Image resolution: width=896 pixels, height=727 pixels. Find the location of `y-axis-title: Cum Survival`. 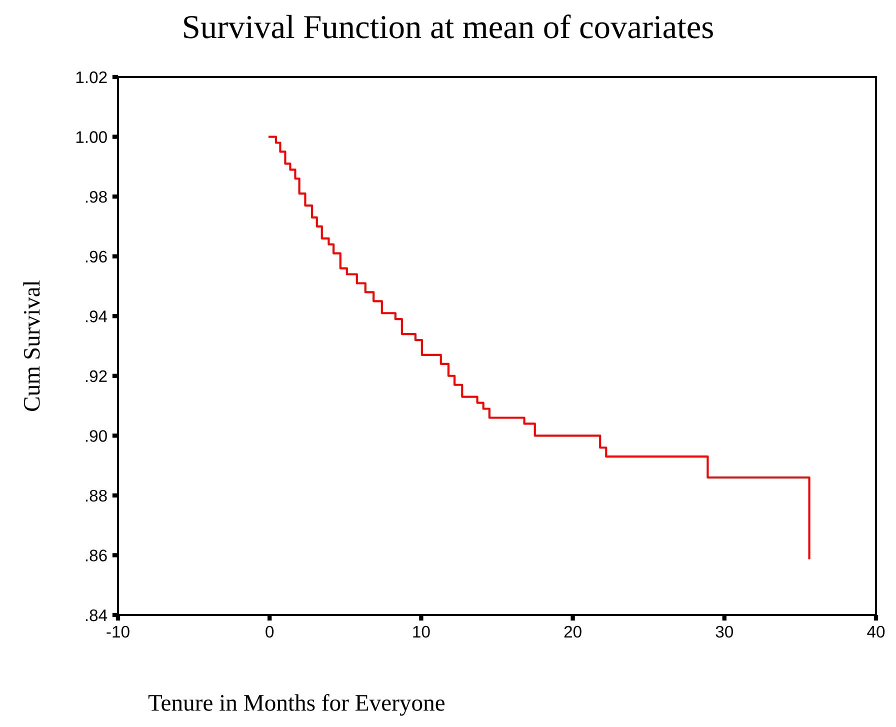

y-axis-title: Cum Survival is located at coordinates (31, 345).